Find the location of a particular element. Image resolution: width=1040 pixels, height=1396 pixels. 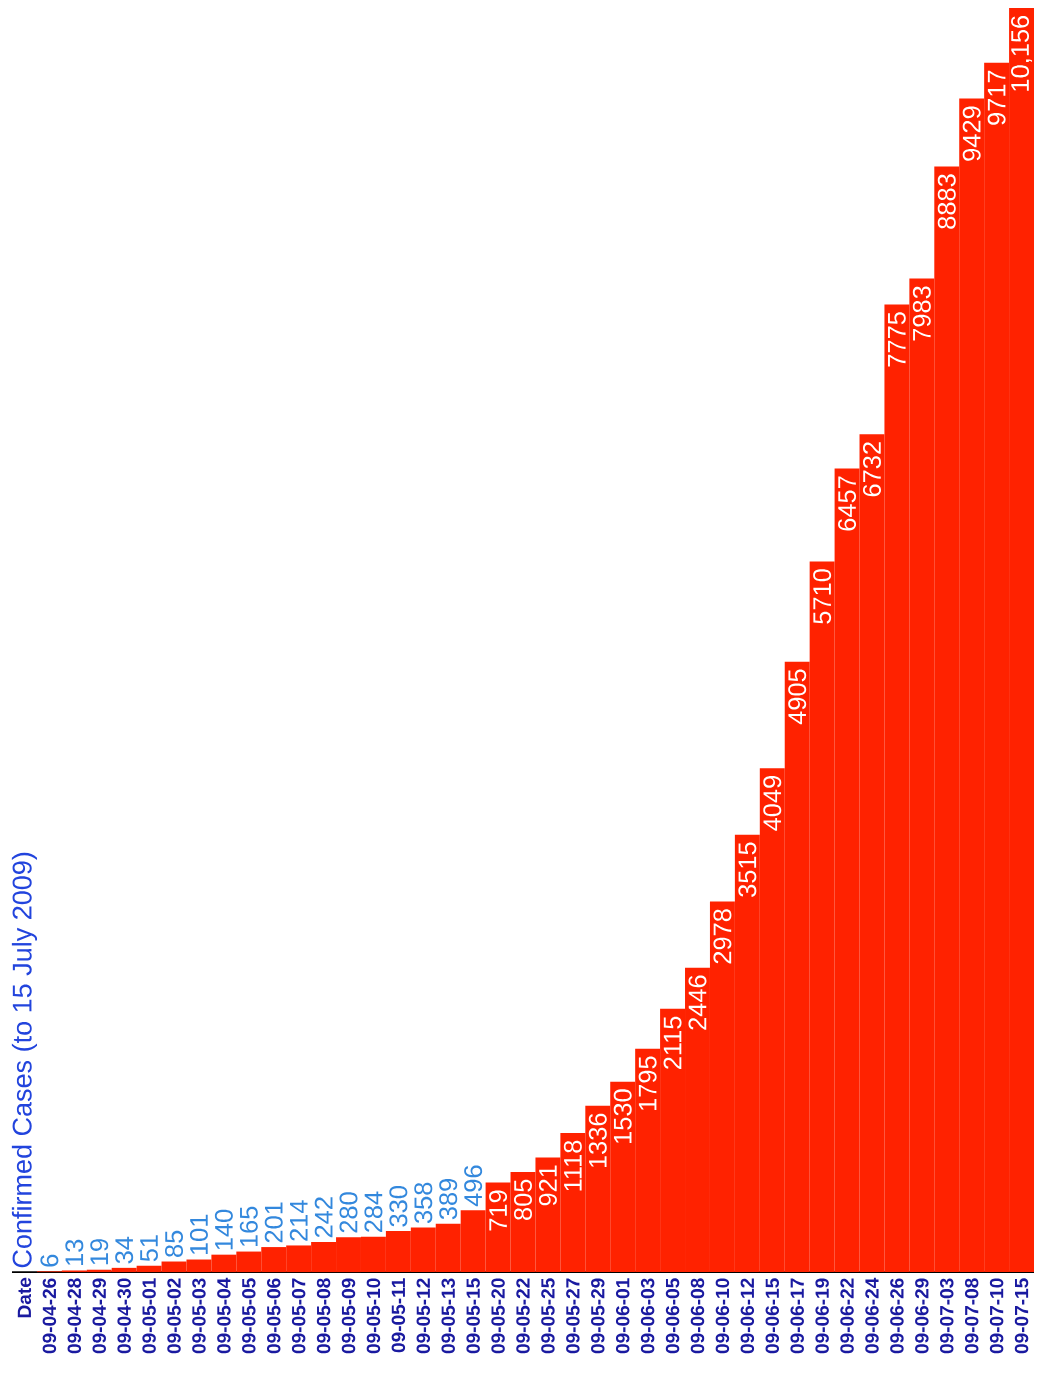

x-tick-label: 09-07-08 is located at coordinates (971, 1316).